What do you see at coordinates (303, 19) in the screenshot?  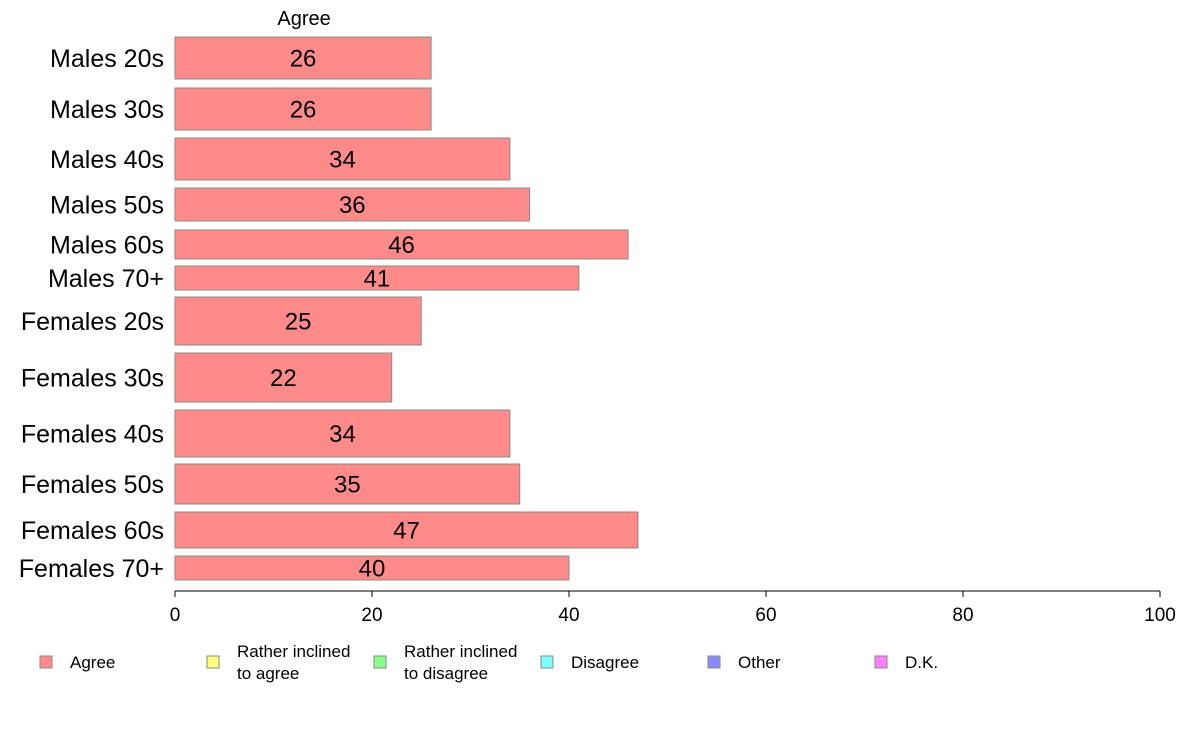 I see `series-header-agree: Agree` at bounding box center [303, 19].